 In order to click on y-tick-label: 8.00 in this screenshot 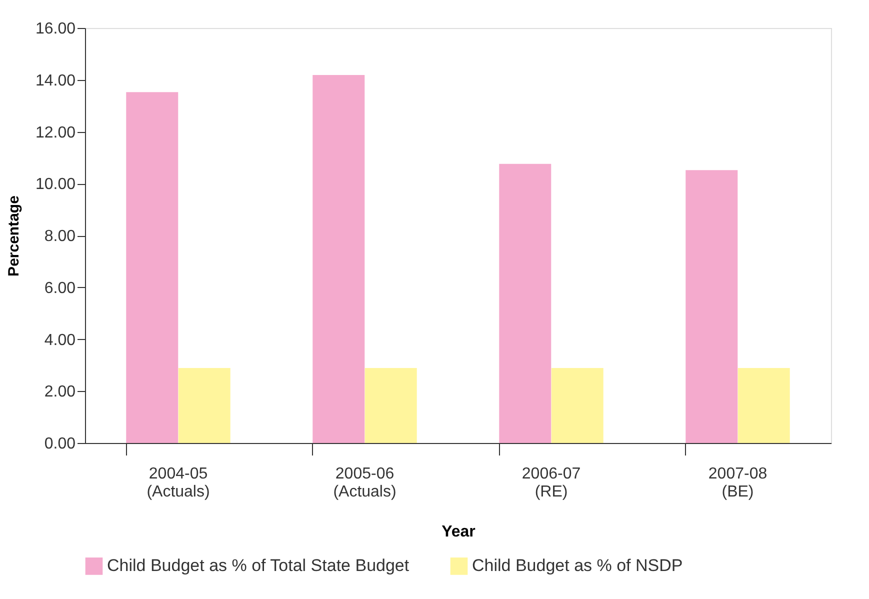, I will do `click(60, 236)`.